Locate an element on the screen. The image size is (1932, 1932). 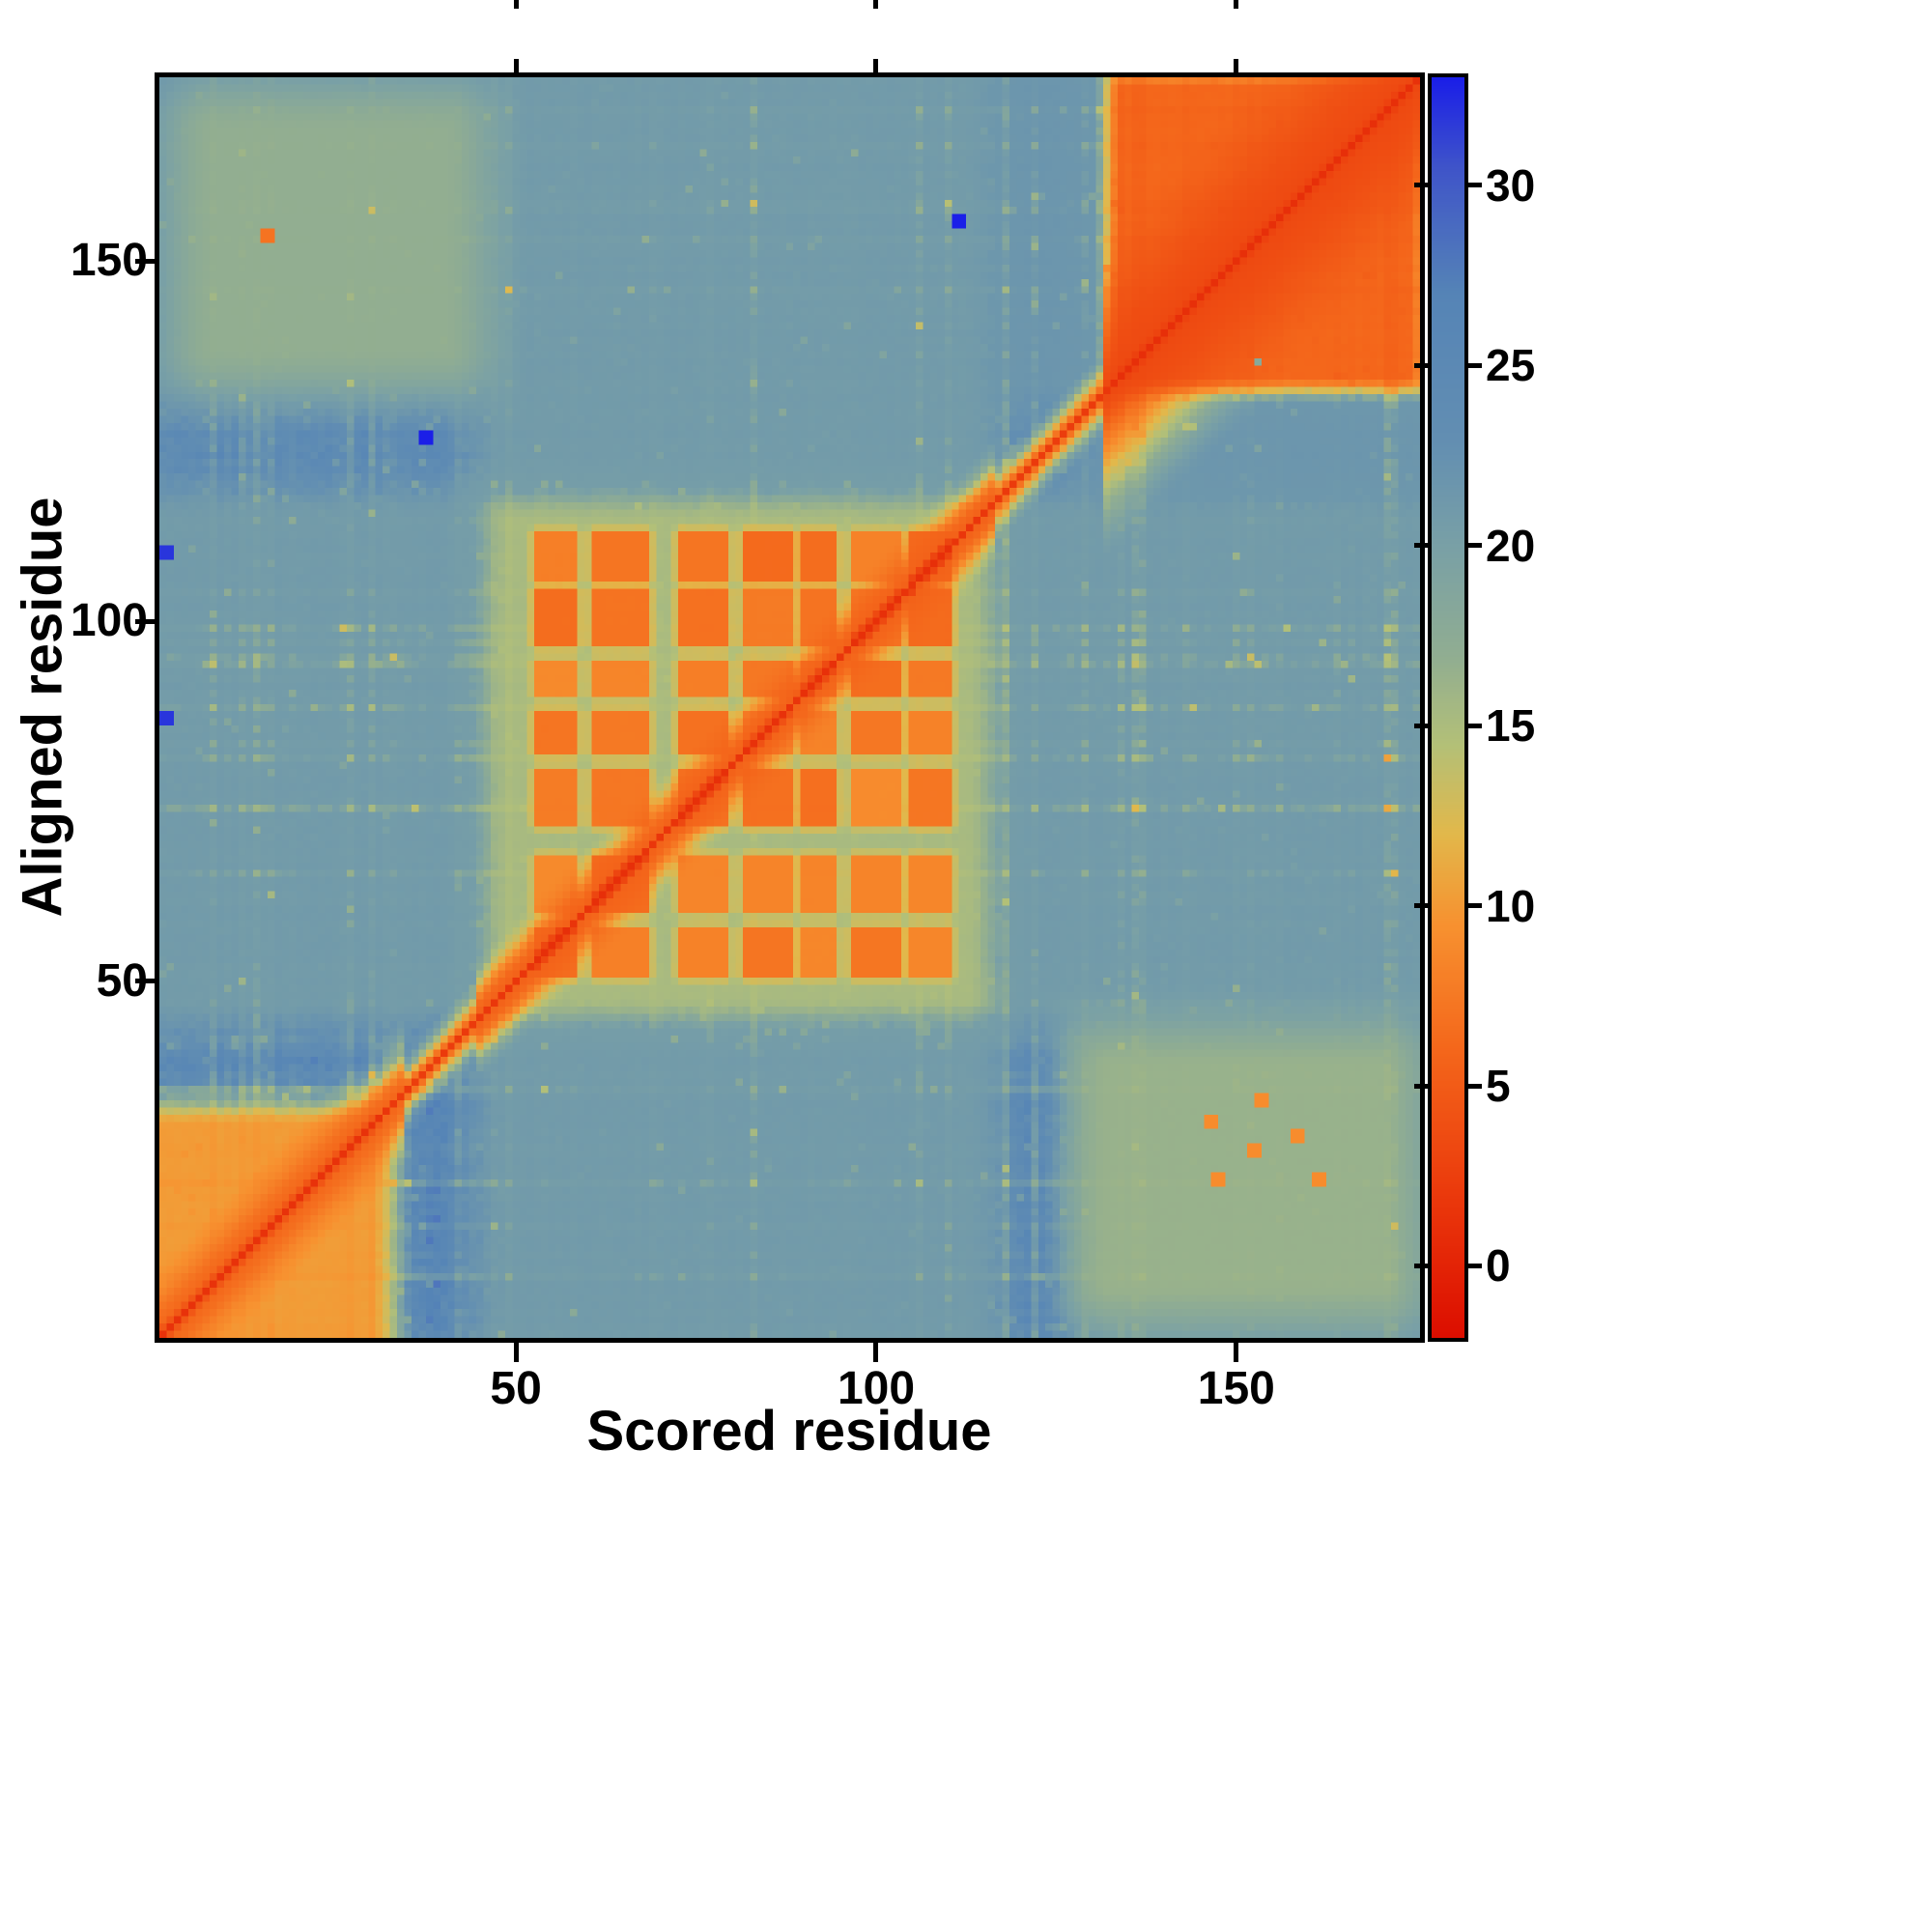
colorbar-gradient is located at coordinates (1448, 707).